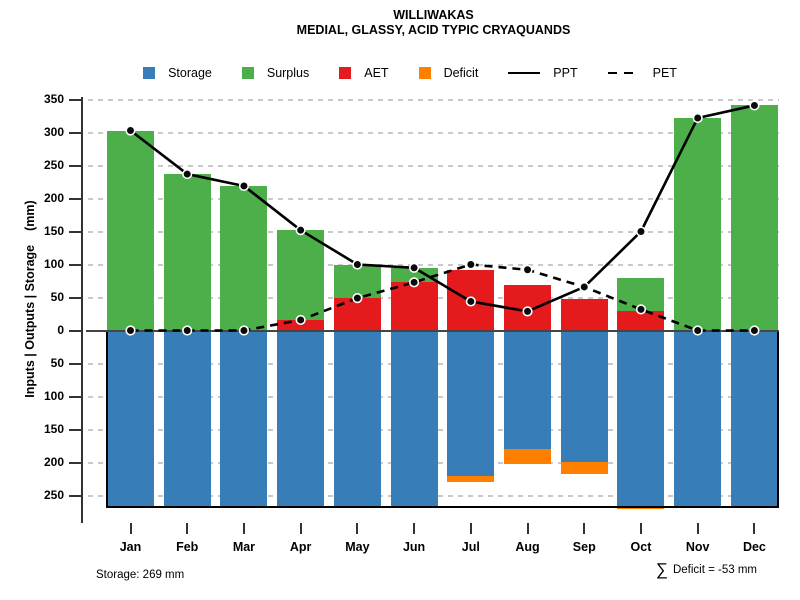 The width and height of the screenshot is (800, 600). What do you see at coordinates (754, 547) in the screenshot?
I see `month-label: Dec` at bounding box center [754, 547].